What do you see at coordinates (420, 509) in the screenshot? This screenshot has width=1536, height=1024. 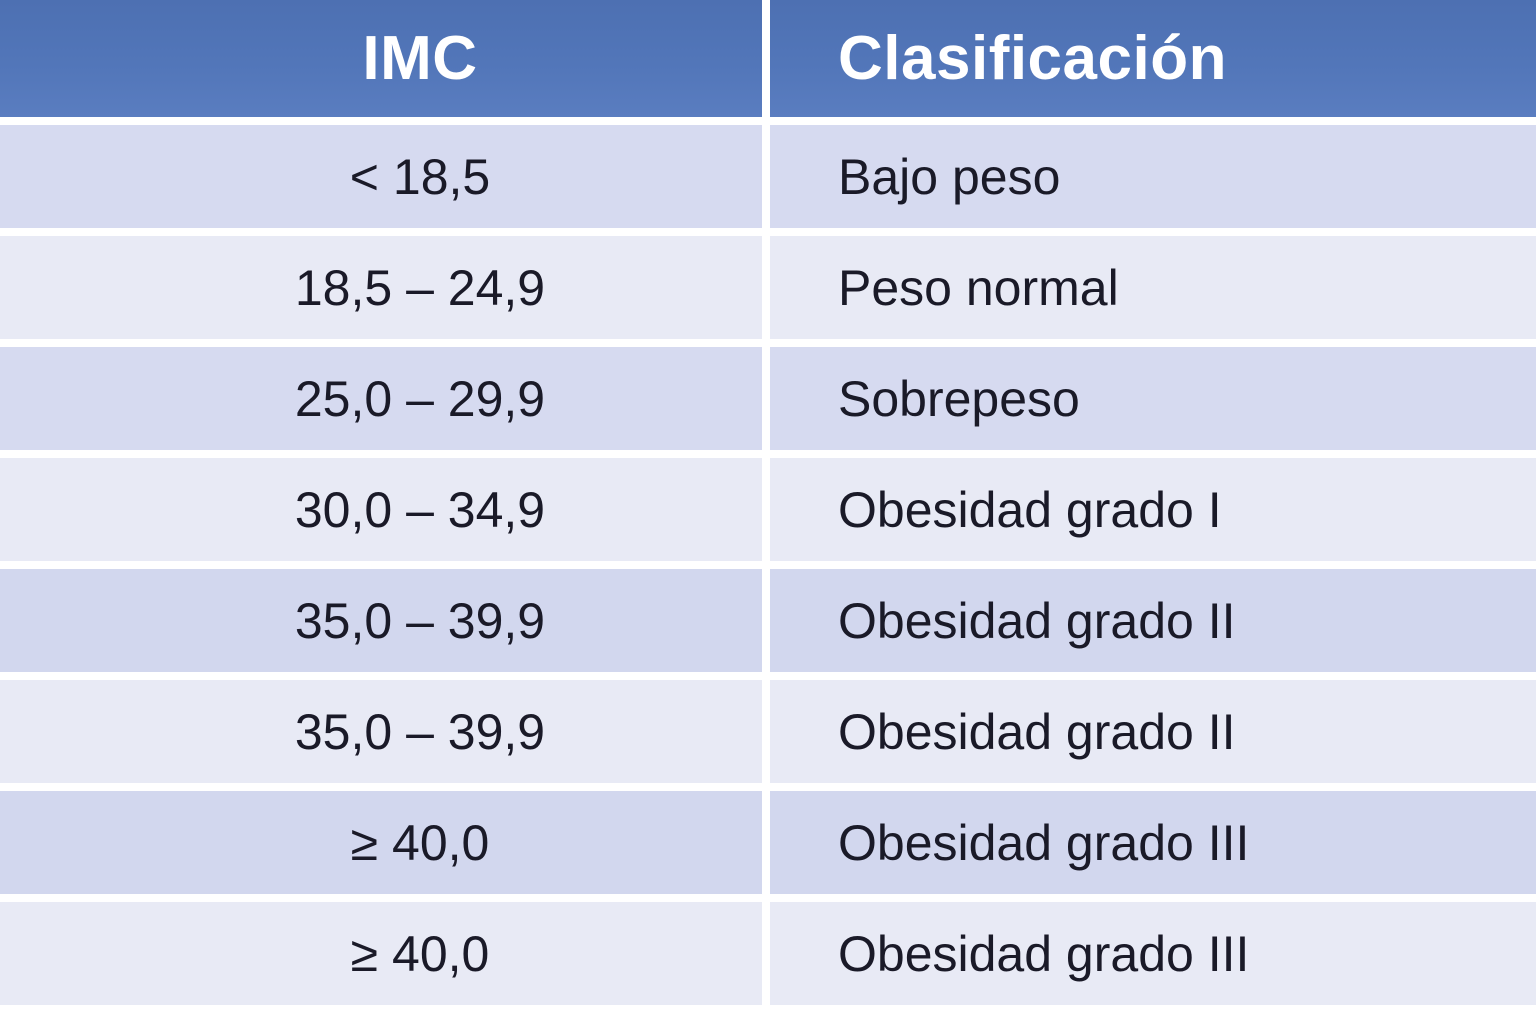 I see `imc-value: 30,0 – 34,9` at bounding box center [420, 509].